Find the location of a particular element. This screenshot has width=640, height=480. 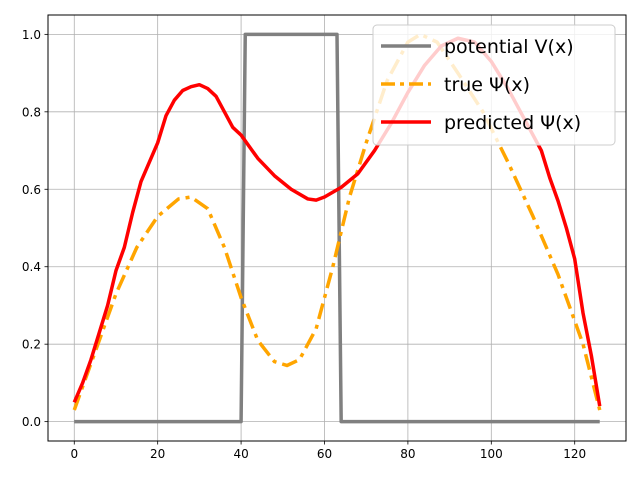

x-tick-label: 100 is located at coordinates (491, 454).